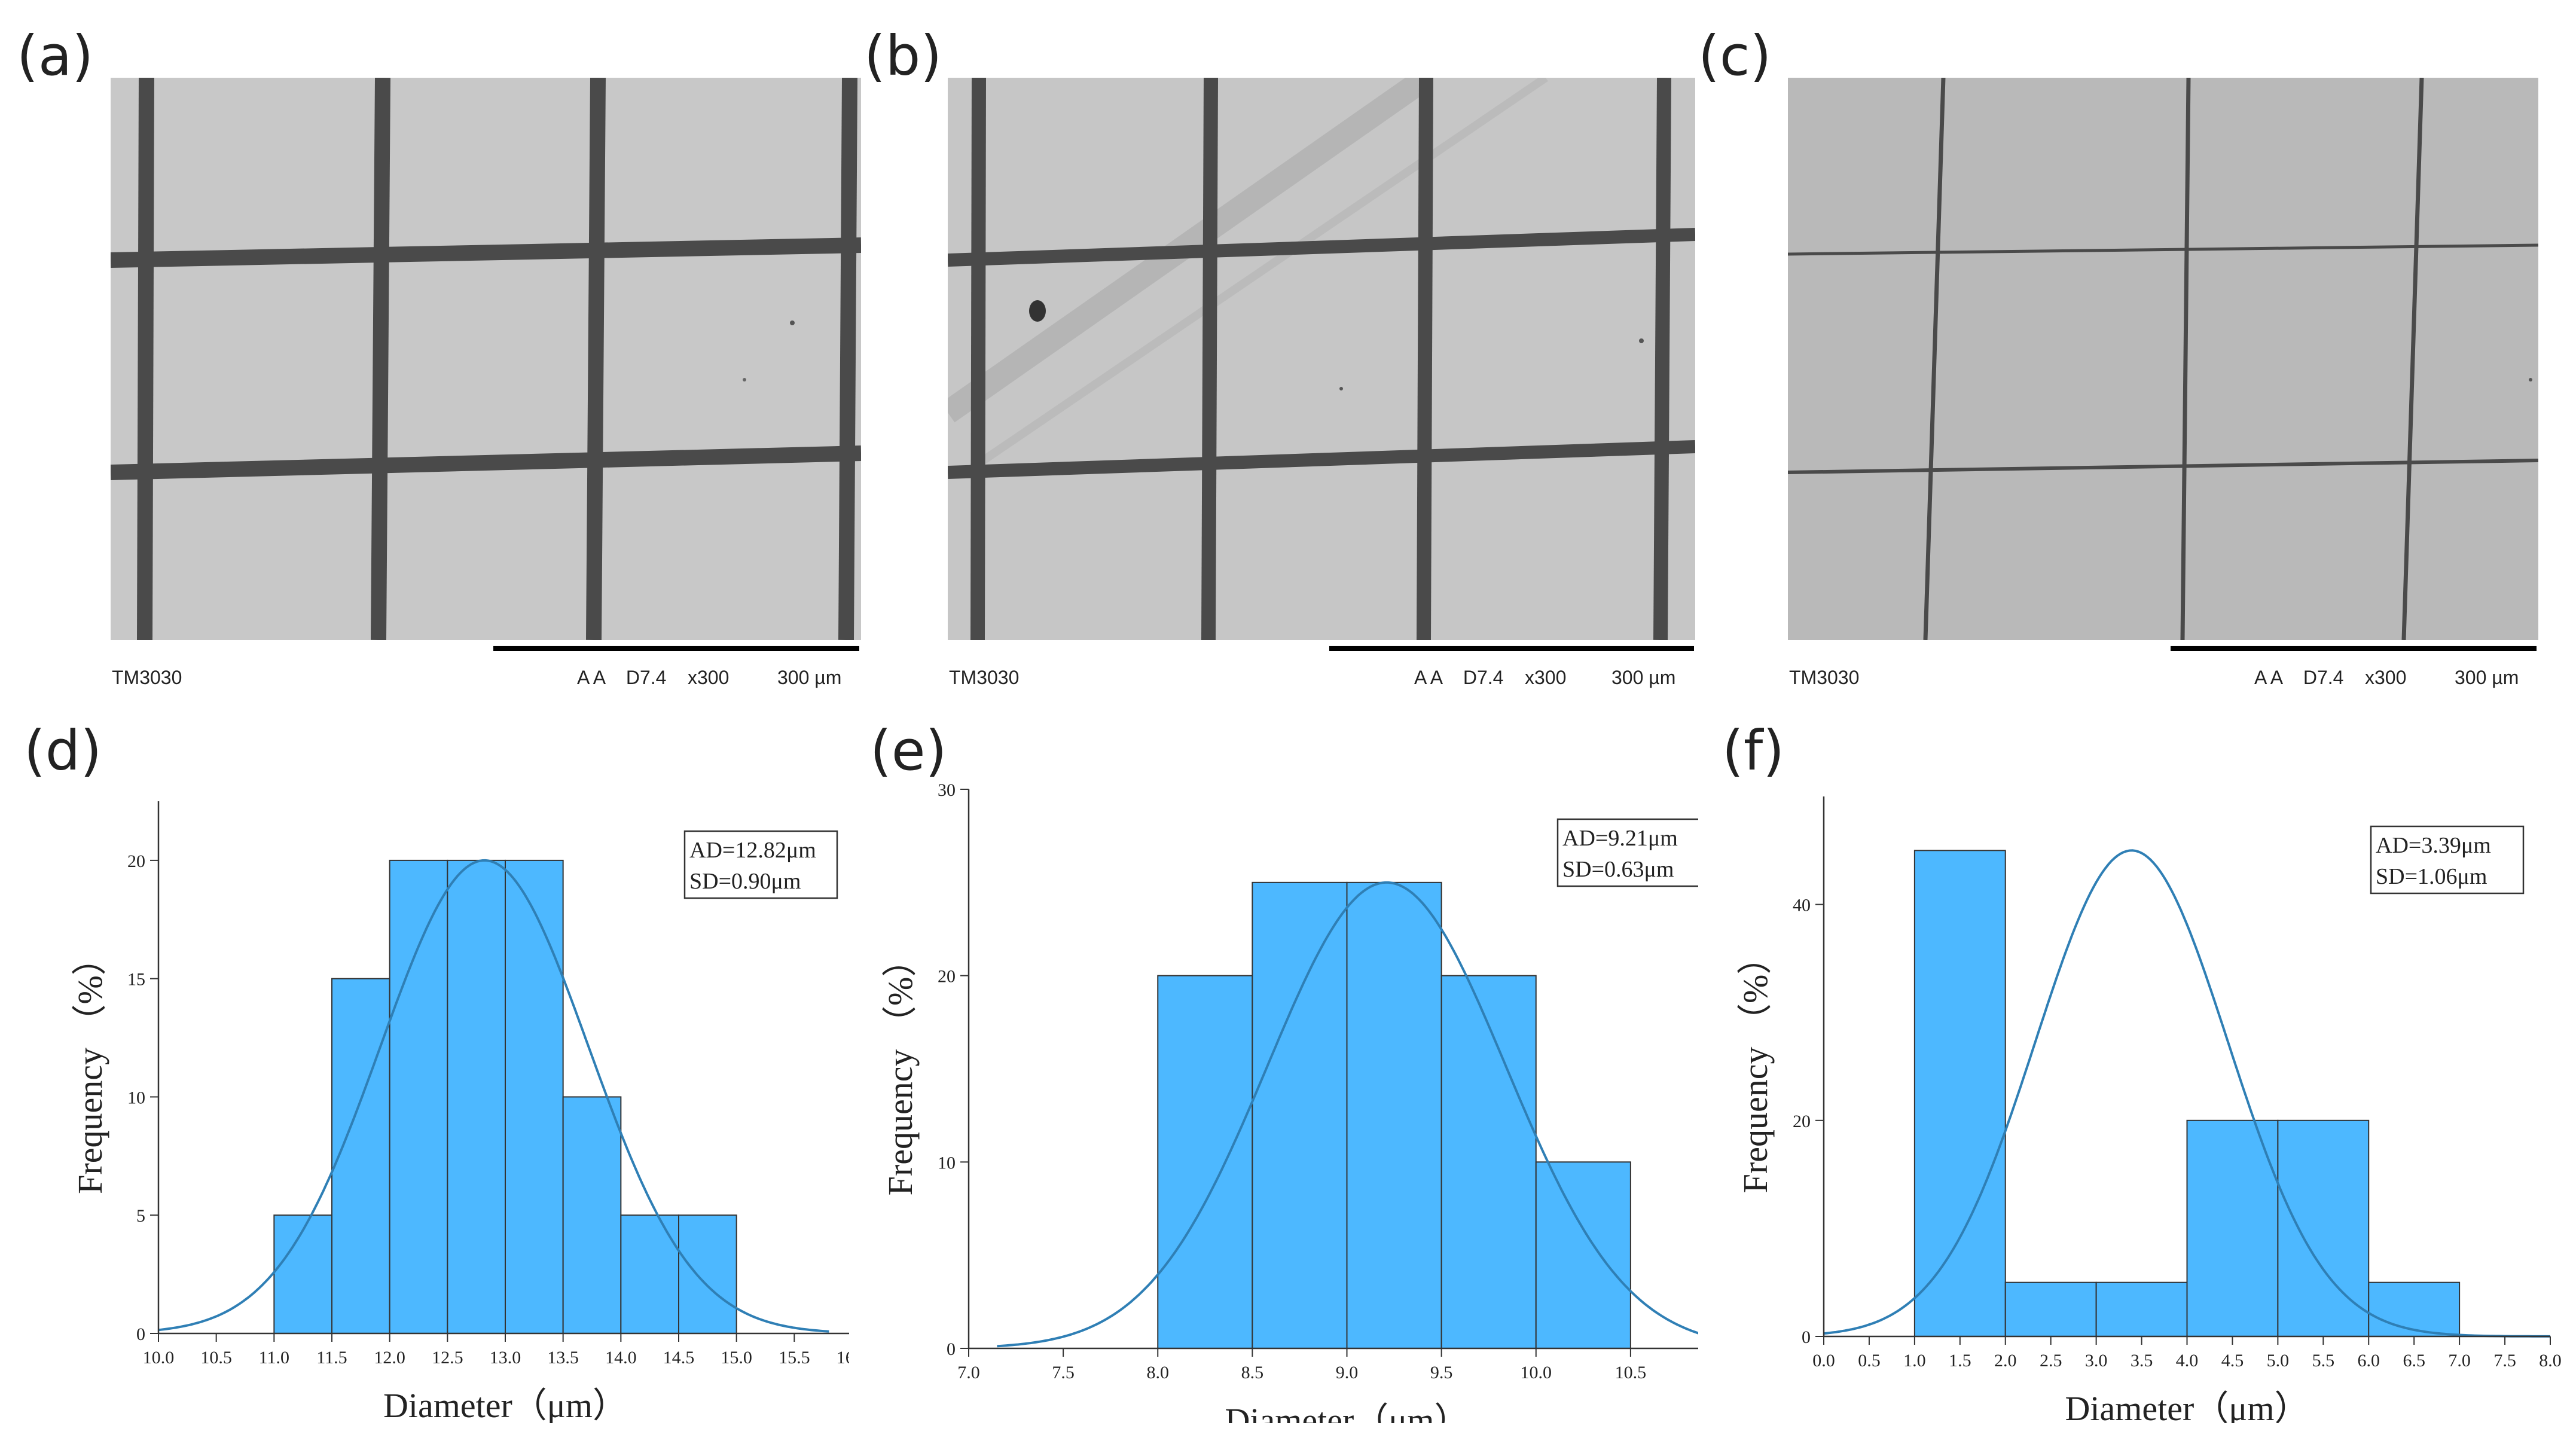 This screenshot has height=1456, width=2573. I want to click on x-tick-label: 4.0, so click(2187, 1360).